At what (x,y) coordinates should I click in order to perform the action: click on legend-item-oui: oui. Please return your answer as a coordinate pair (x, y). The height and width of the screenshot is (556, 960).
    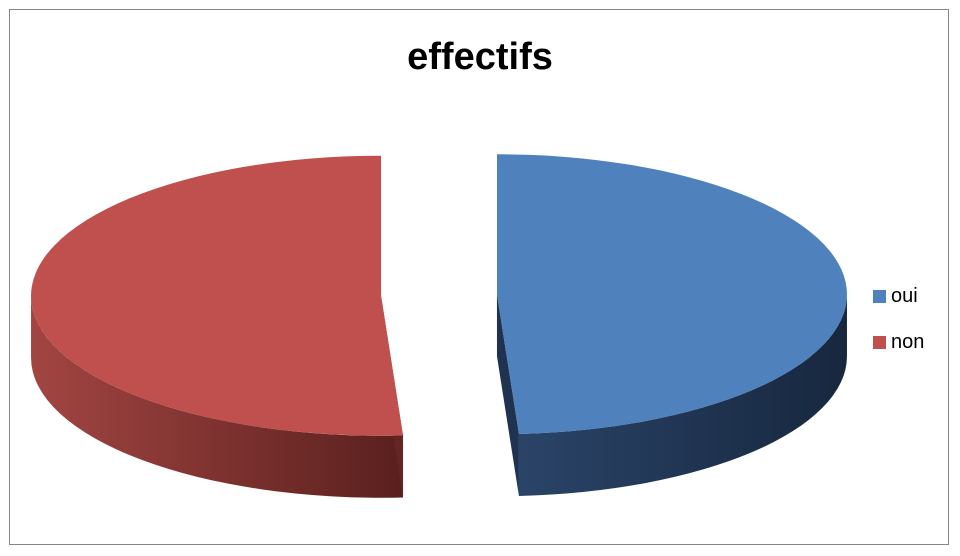
    Looking at the image, I should click on (898, 296).